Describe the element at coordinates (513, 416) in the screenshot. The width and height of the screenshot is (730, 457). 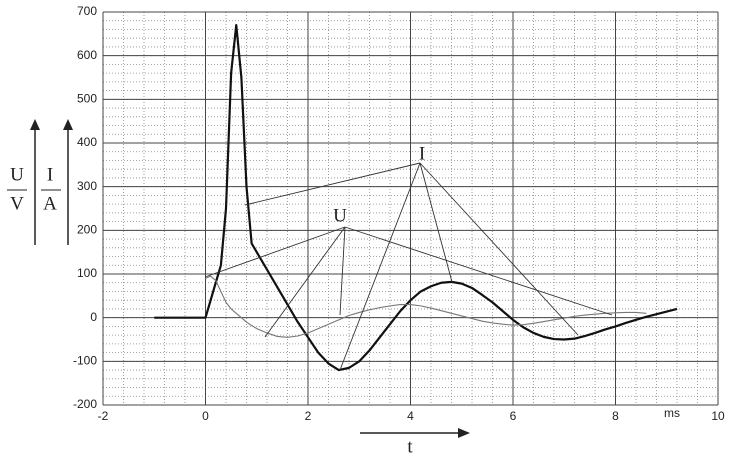
I see `x-tick-label: 6` at that location.